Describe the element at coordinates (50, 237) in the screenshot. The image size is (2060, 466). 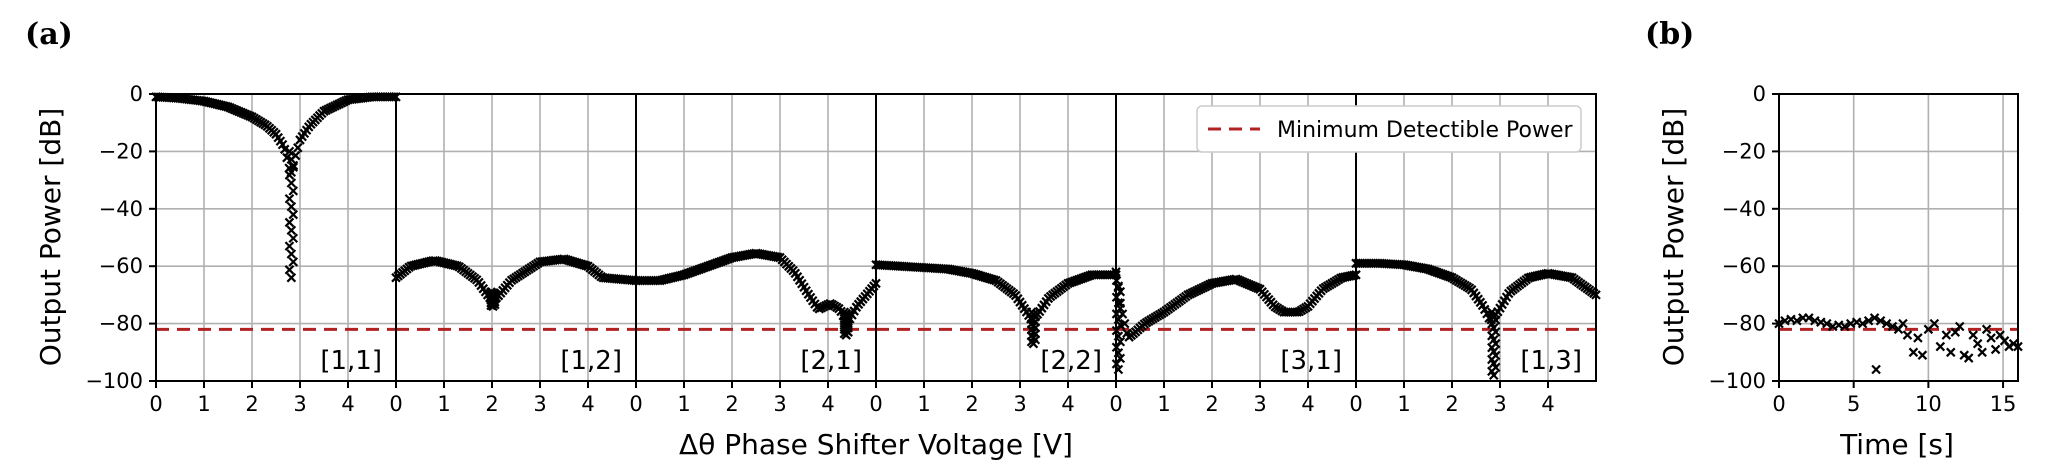
I see `panel-a-y-axis-title: Output Power [dB]` at that location.